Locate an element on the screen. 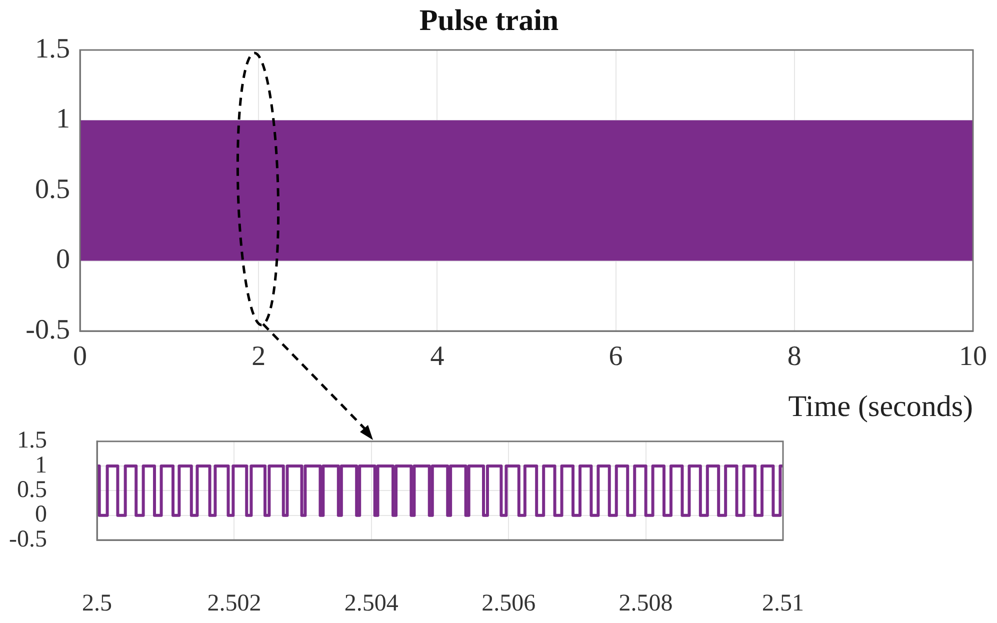 This screenshot has width=997, height=623. x-tick-label: 10 is located at coordinates (973, 356).